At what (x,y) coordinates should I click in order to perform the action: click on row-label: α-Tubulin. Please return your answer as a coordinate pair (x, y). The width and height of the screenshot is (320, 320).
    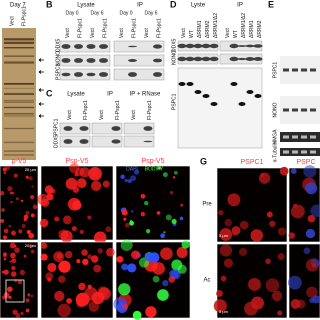
    Looking at the image, I should click on (275, 151).